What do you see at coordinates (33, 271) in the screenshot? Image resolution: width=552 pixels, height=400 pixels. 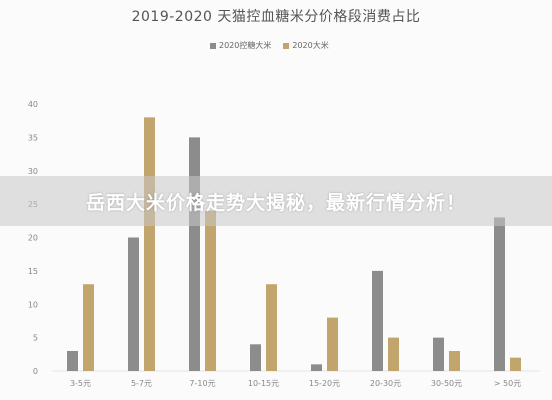 I see `y-tick-label: 15` at bounding box center [33, 271].